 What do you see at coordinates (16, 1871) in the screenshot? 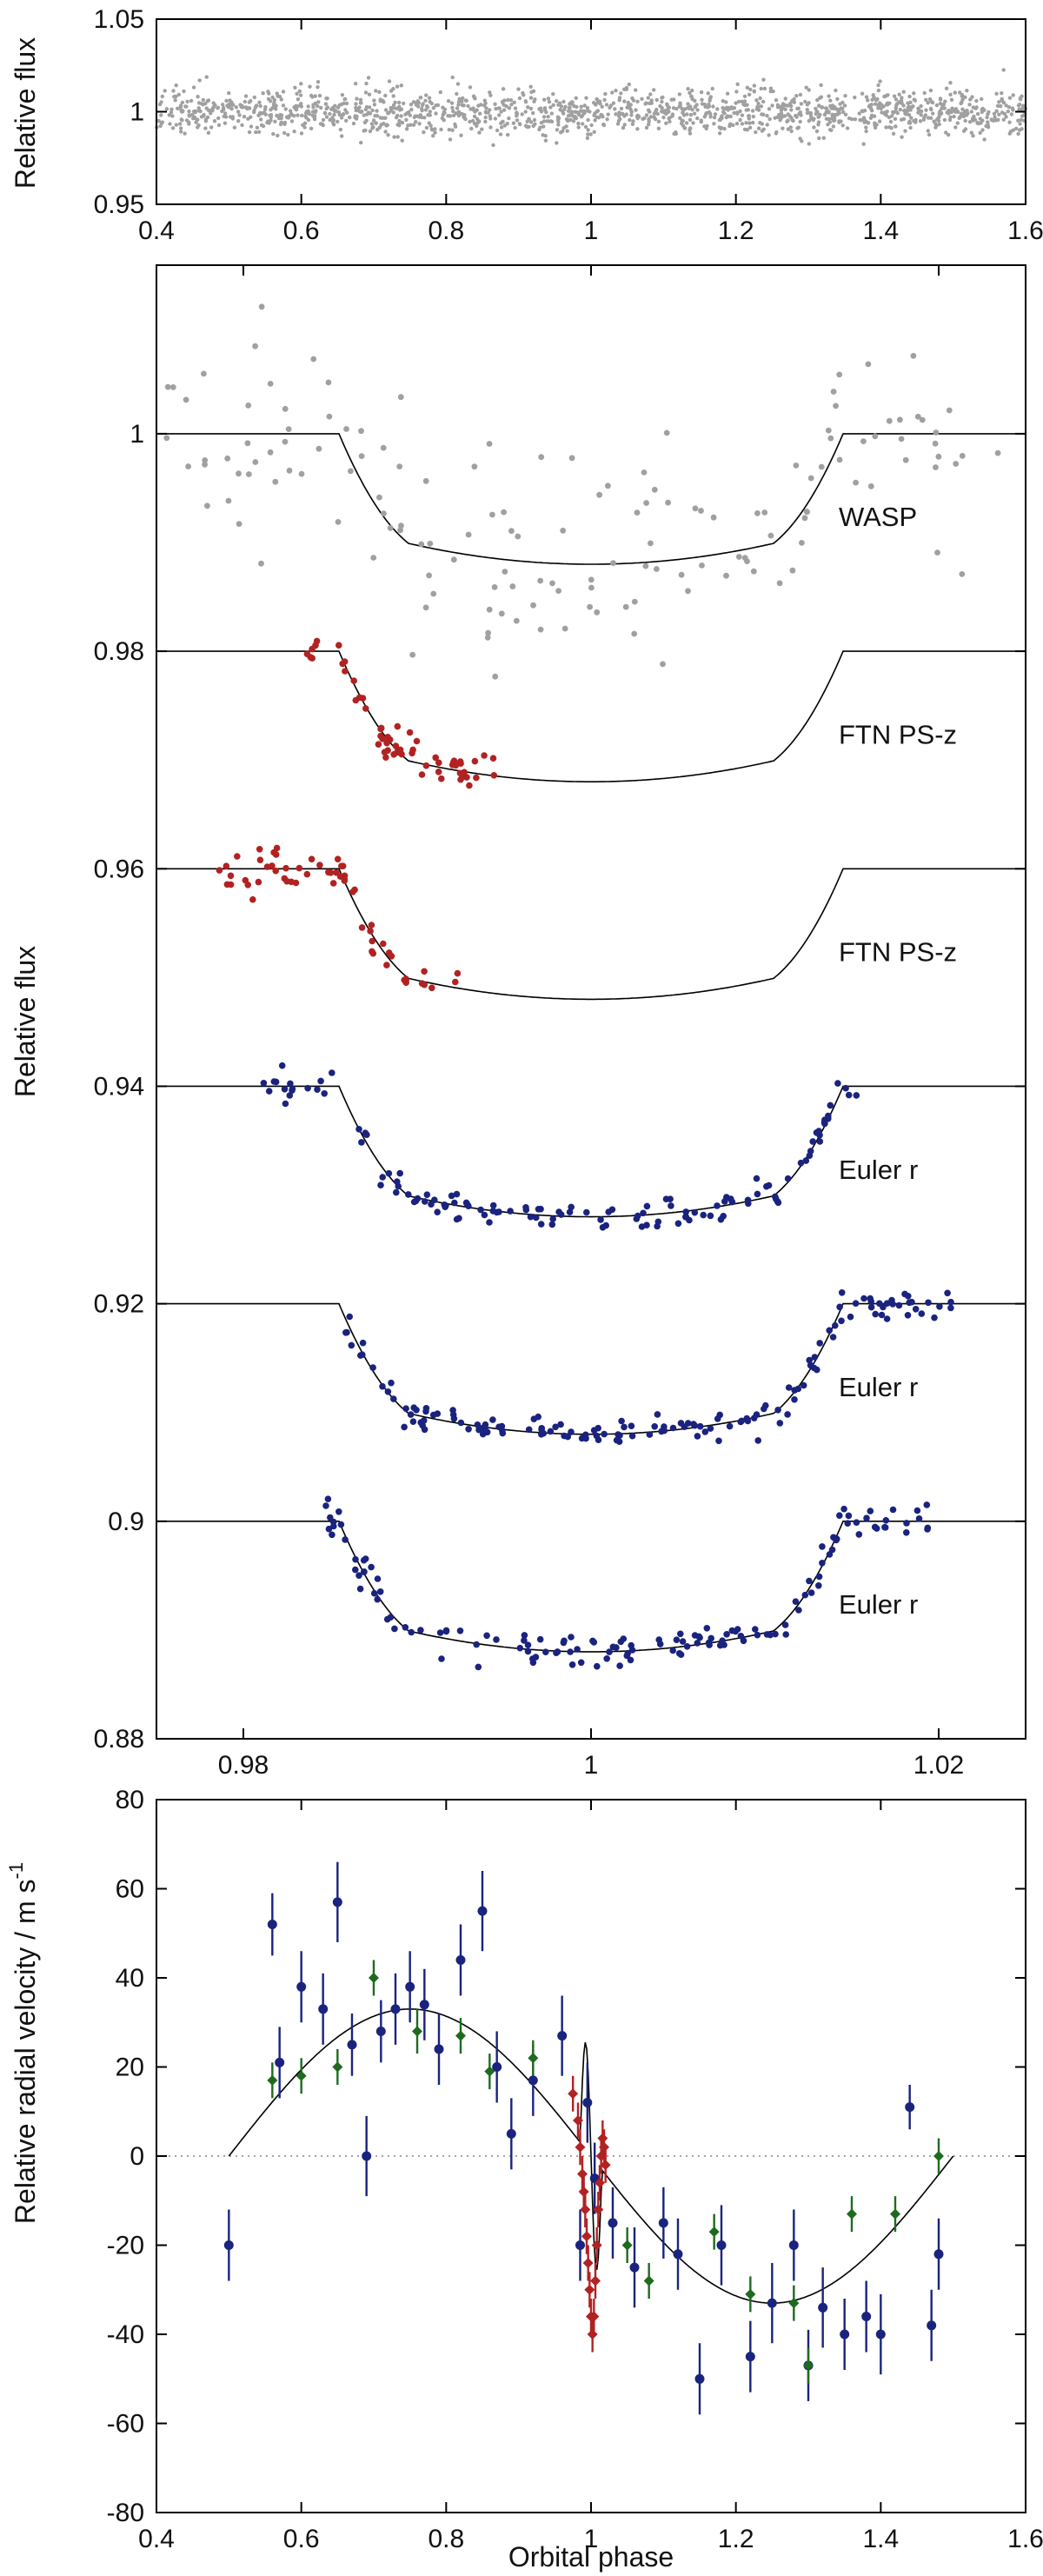
I see `rv-ylabel-superscript: -1` at bounding box center [16, 1871].